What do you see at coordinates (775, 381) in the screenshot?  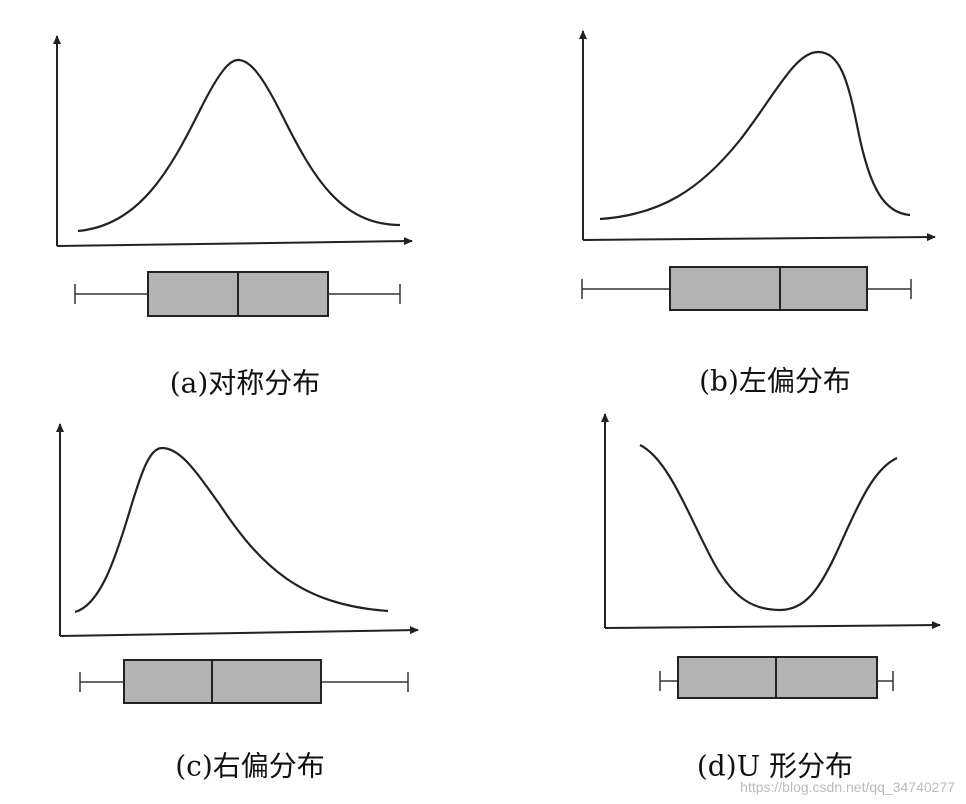 I see `caption: (b)左偏分布` at bounding box center [775, 381].